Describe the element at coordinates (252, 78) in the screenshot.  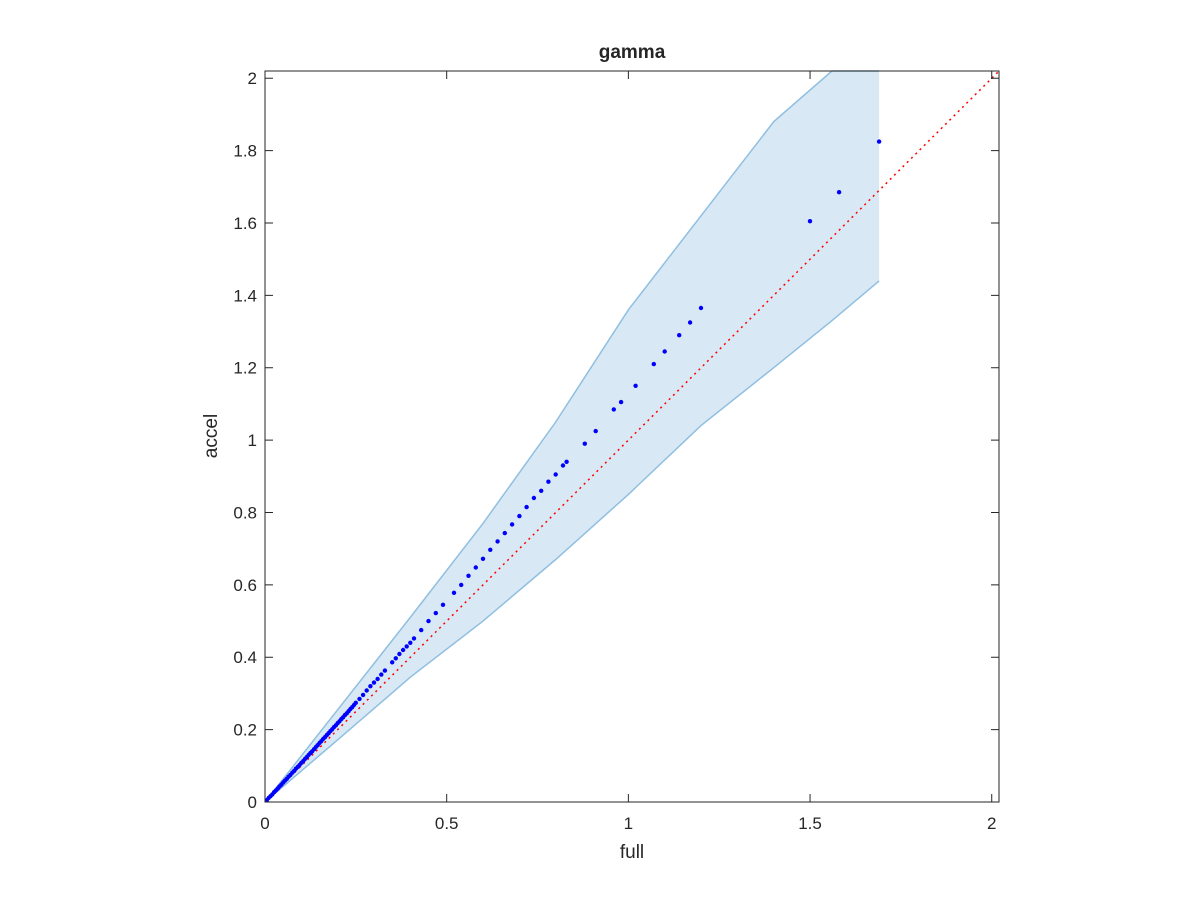
I see `y-tick-label: 2` at that location.